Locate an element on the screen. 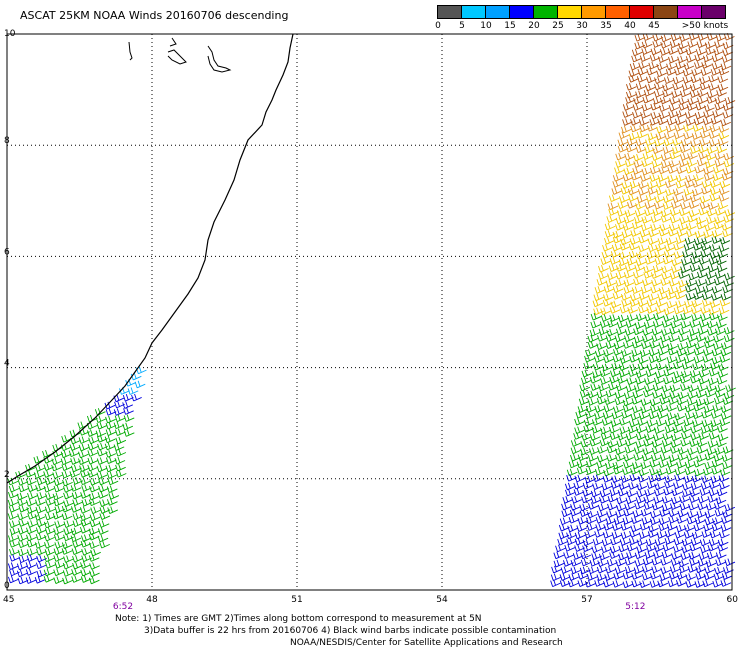  y-tick-label: 2 is located at coordinates (7, 475).